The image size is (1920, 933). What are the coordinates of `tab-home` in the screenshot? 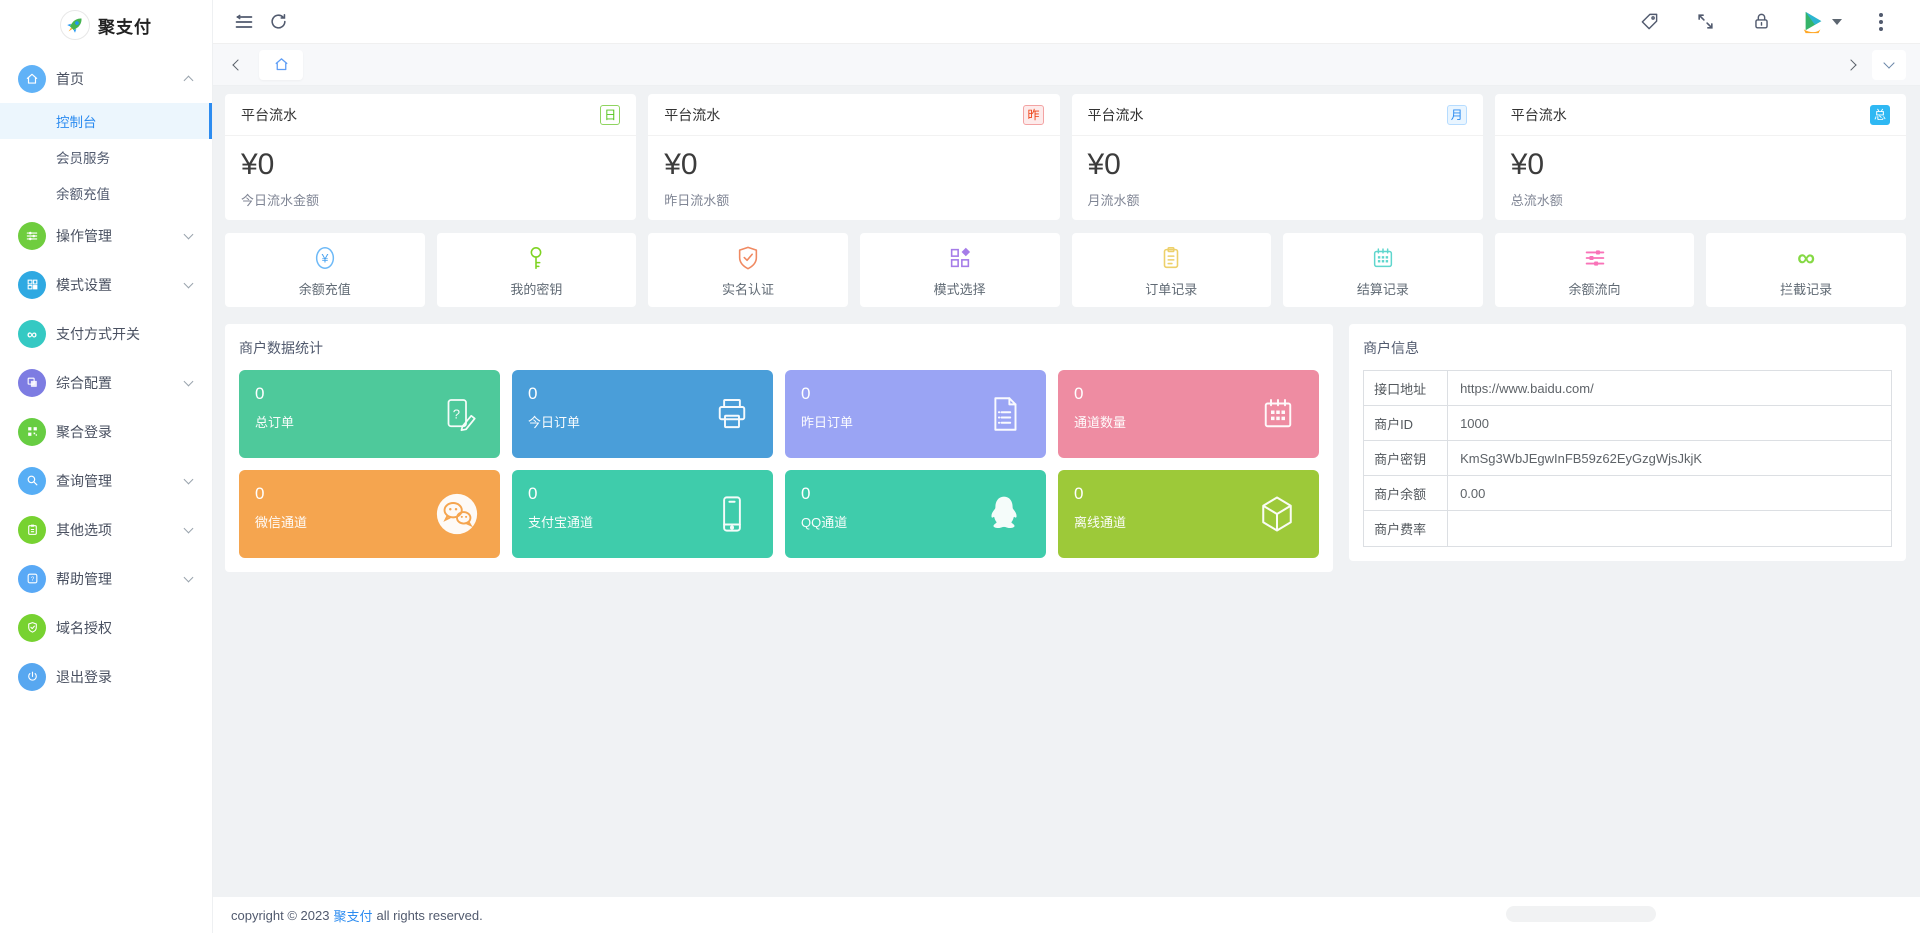 It's located at (281, 64).